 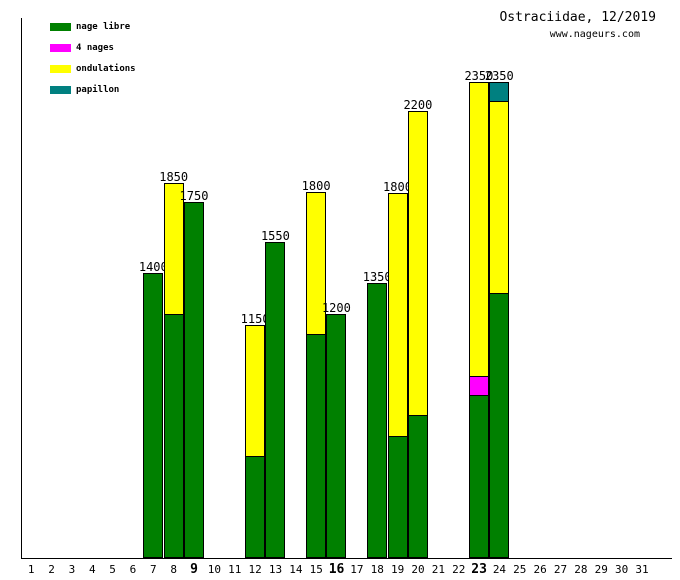 I want to click on legend-item-ondulations: ondulations, so click(x=93, y=68).